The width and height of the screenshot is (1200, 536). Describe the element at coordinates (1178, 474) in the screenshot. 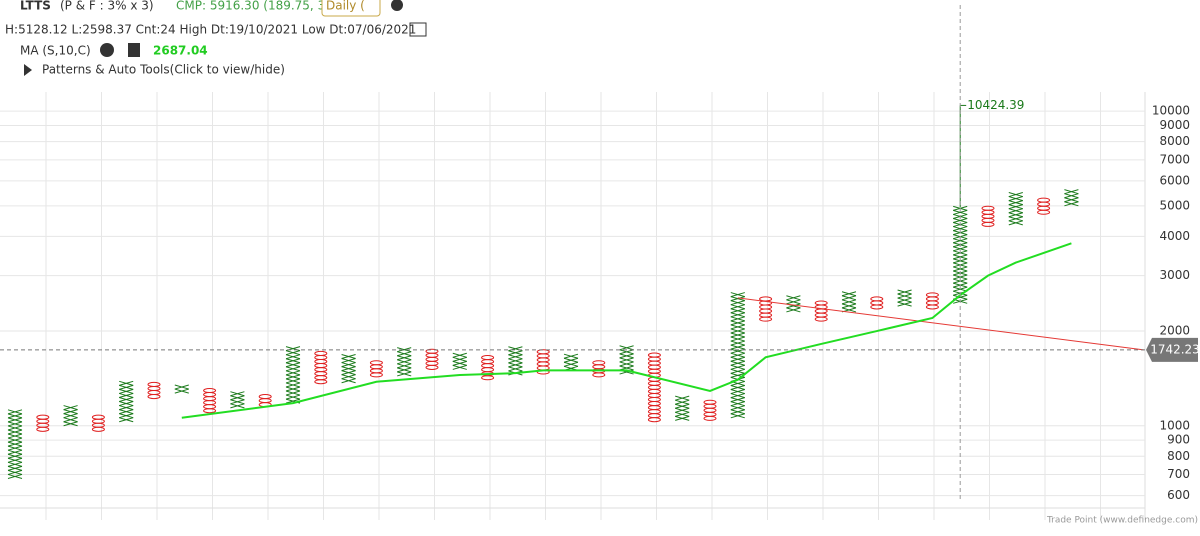

I see `y-tick-label: 700` at that location.